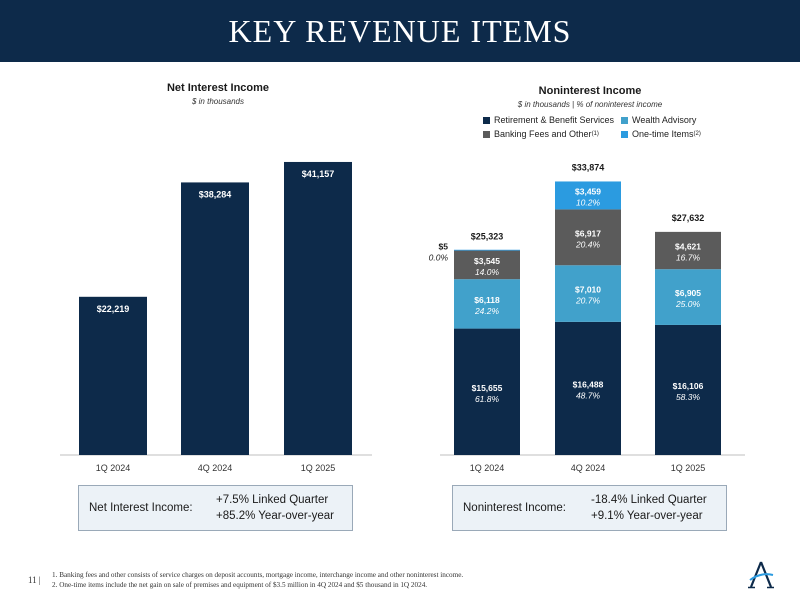 The height and width of the screenshot is (600, 800). Describe the element at coordinates (588, 395) in the screenshot. I see `nonint-segment-pct-label: 48.7%` at that location.